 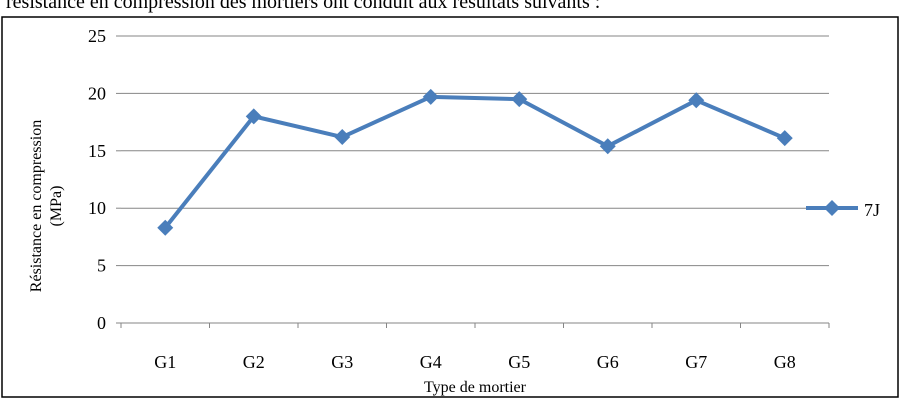 What do you see at coordinates (430, 96) in the screenshot?
I see `data-point-g4` at bounding box center [430, 96].